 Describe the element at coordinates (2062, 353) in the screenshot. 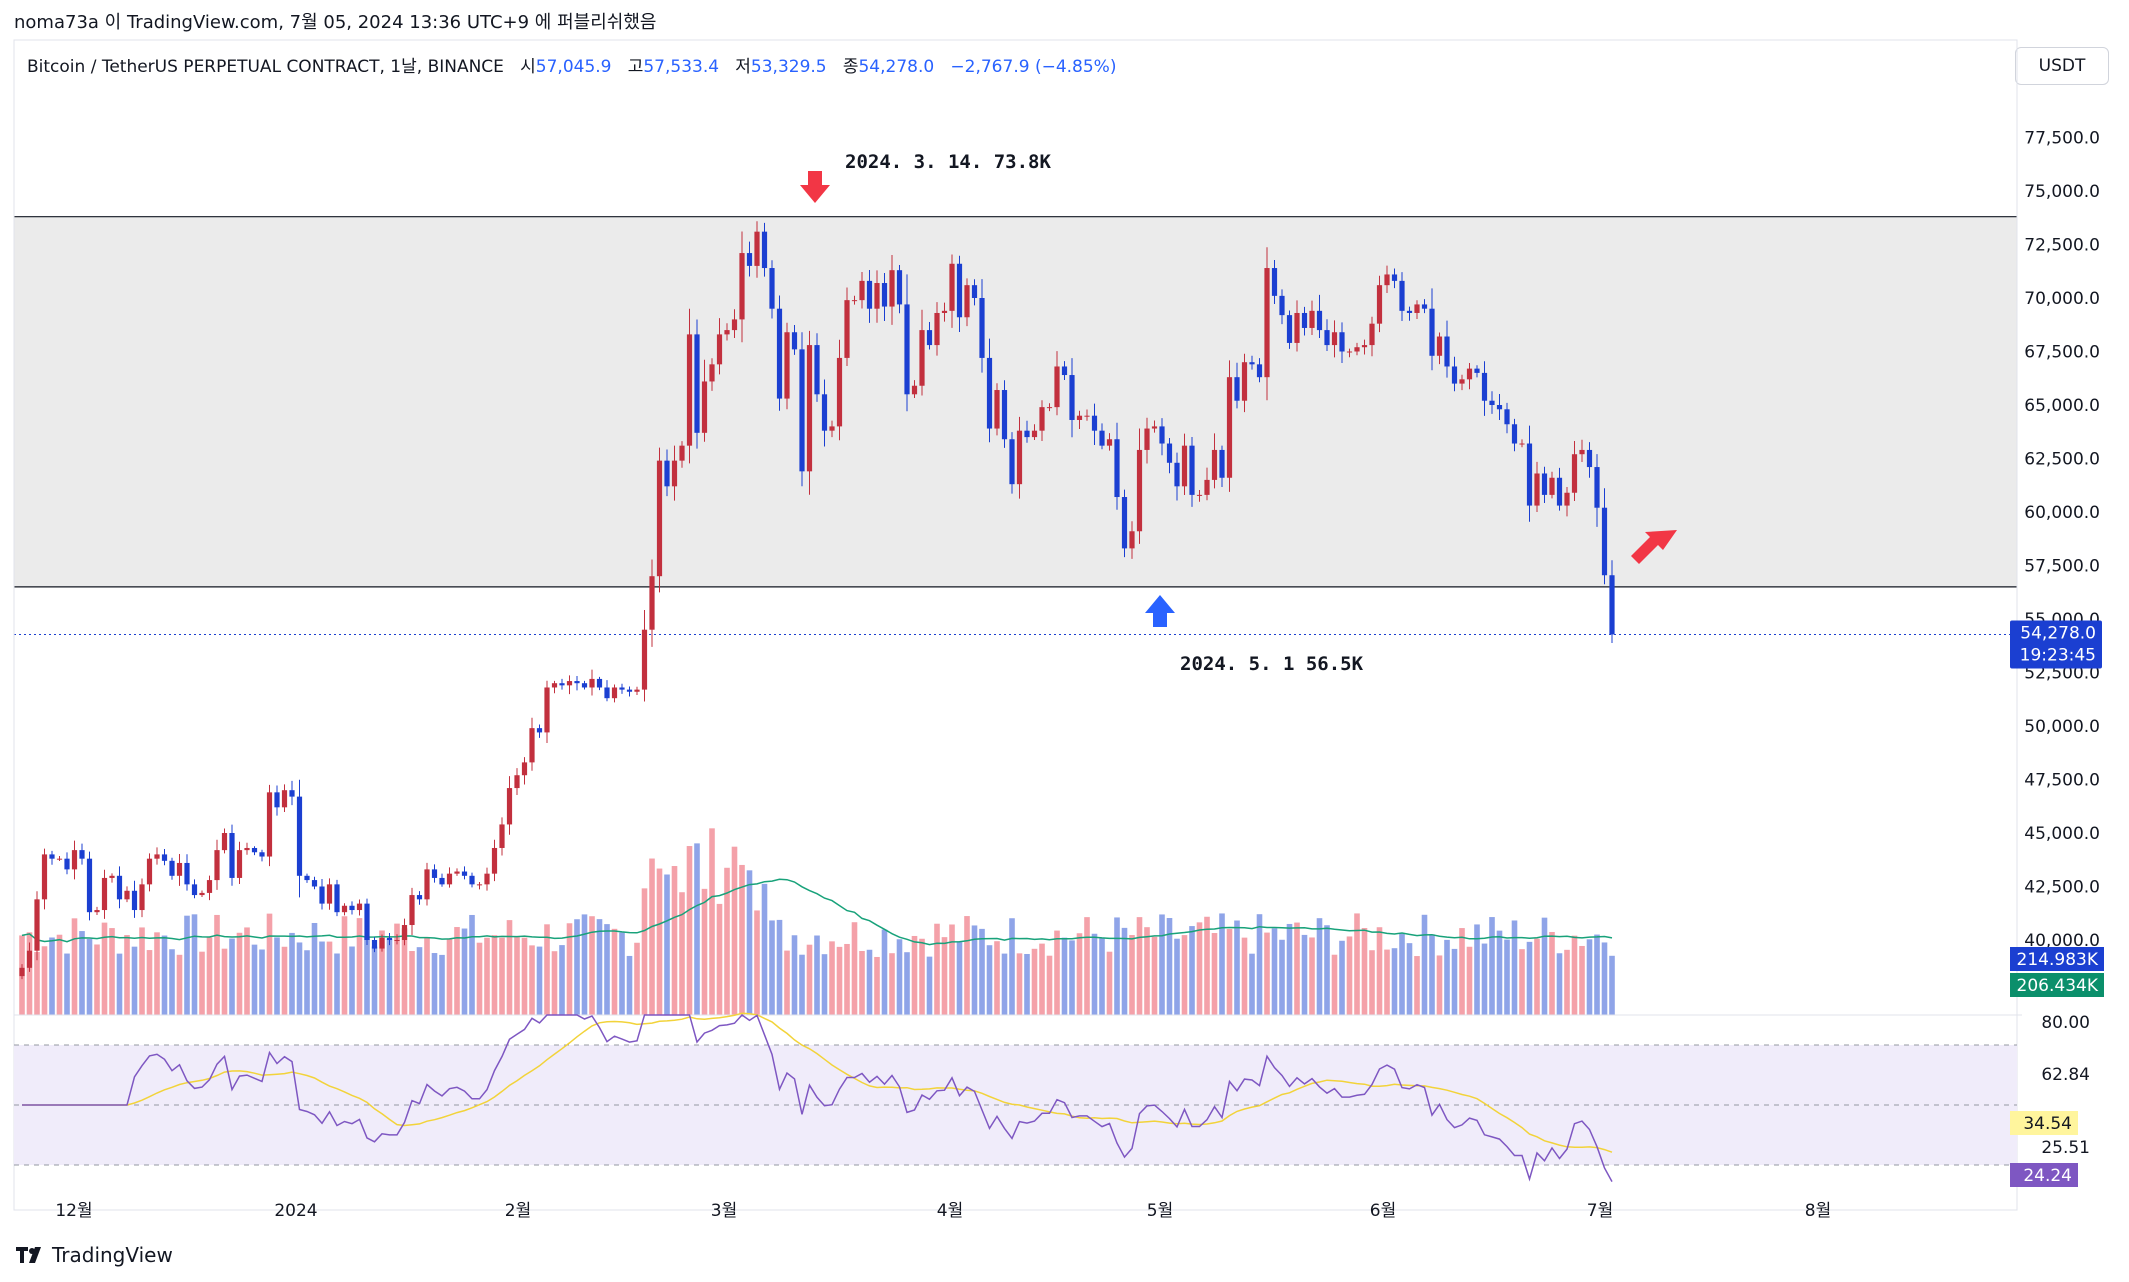

I see `price-tick-label: 67,500.0` at that location.